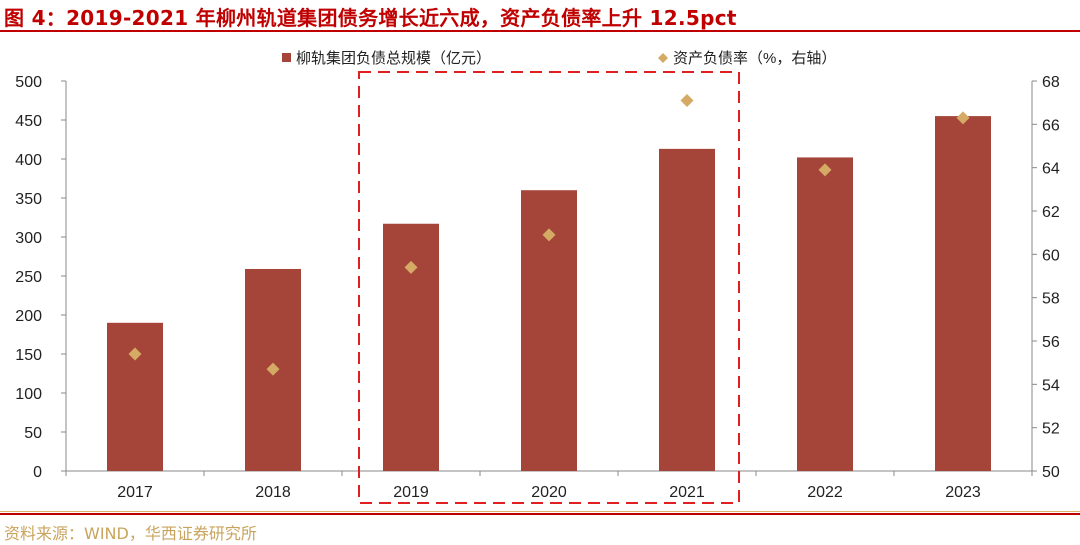  I want to click on left-tick-label: 350, so click(28, 199).